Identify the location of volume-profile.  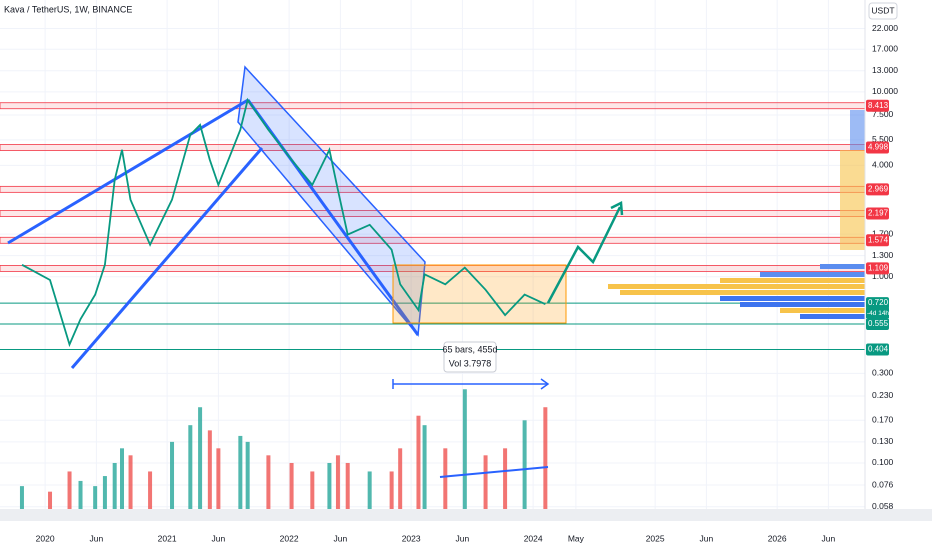
(736, 214).